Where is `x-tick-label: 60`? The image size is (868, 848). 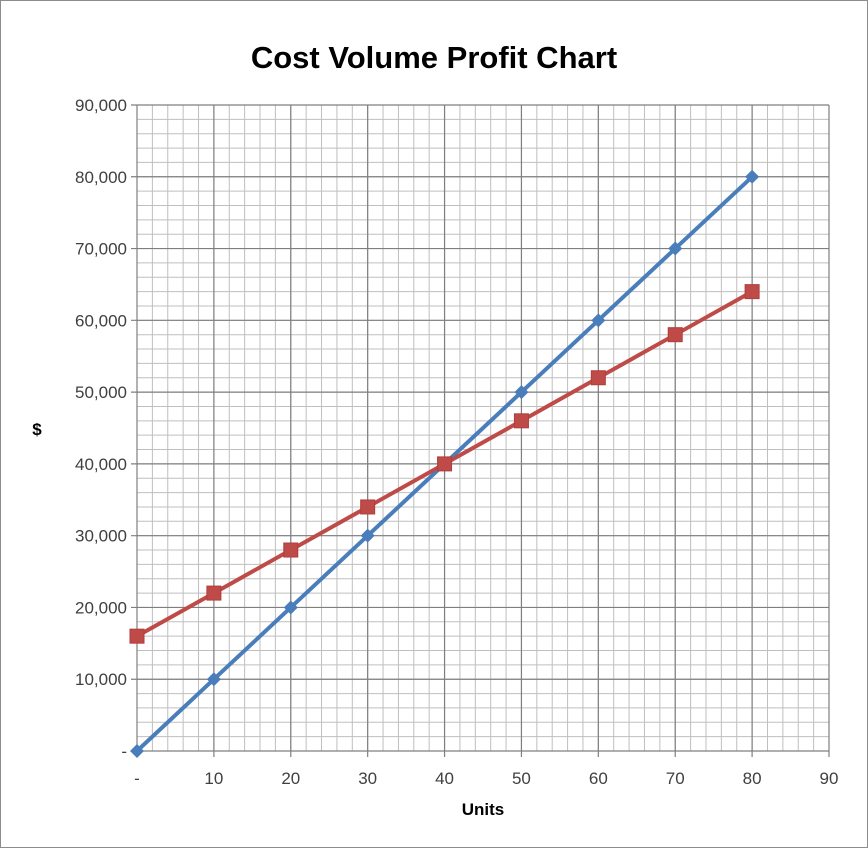 x-tick-label: 60 is located at coordinates (598, 778).